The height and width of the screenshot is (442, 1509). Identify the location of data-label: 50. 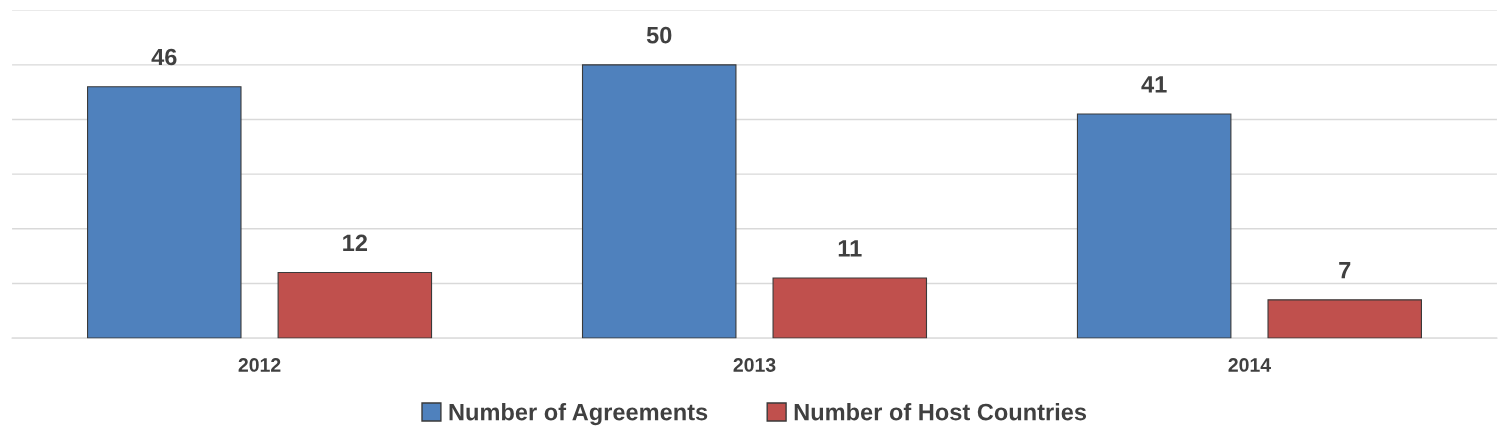
(659, 35).